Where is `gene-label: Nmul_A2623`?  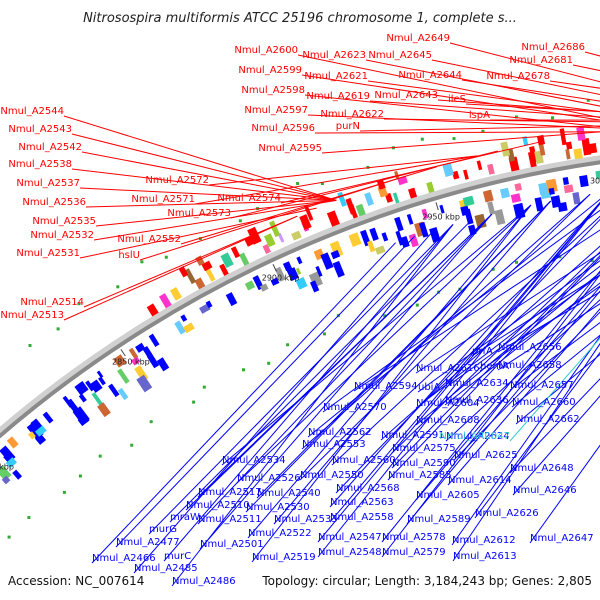 gene-label: Nmul_A2623 is located at coordinates (334, 55).